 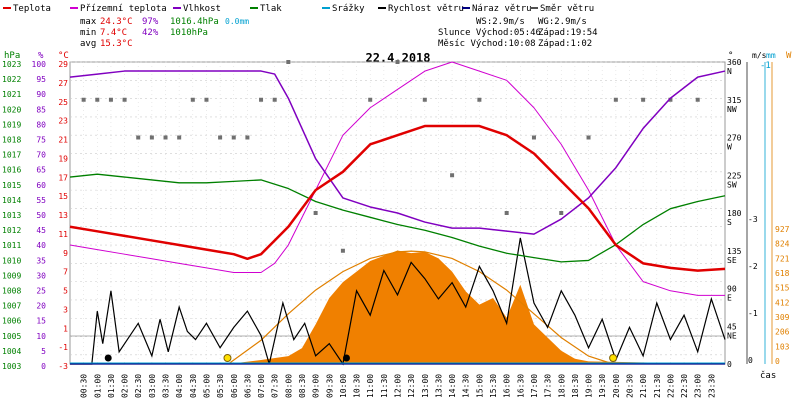 I want to click on time-tick: 02:30, so click(x=138, y=386).